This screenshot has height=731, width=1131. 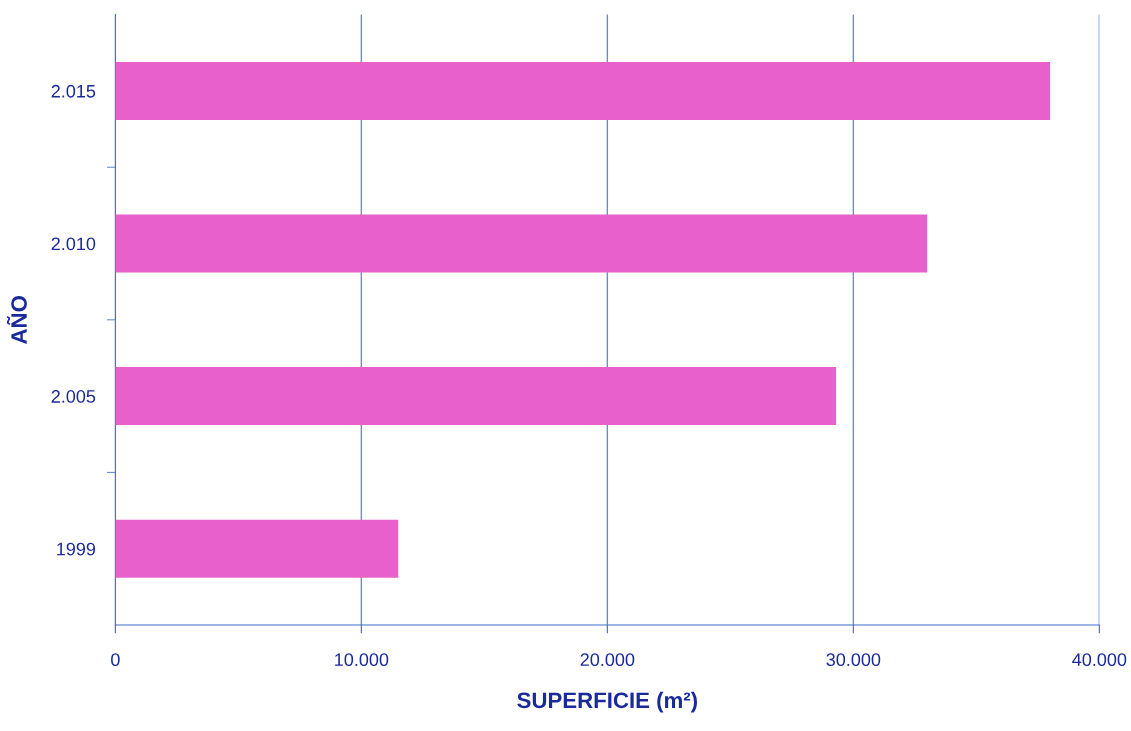 I want to click on x-tick-label: 40.000, so click(x=1099, y=660).